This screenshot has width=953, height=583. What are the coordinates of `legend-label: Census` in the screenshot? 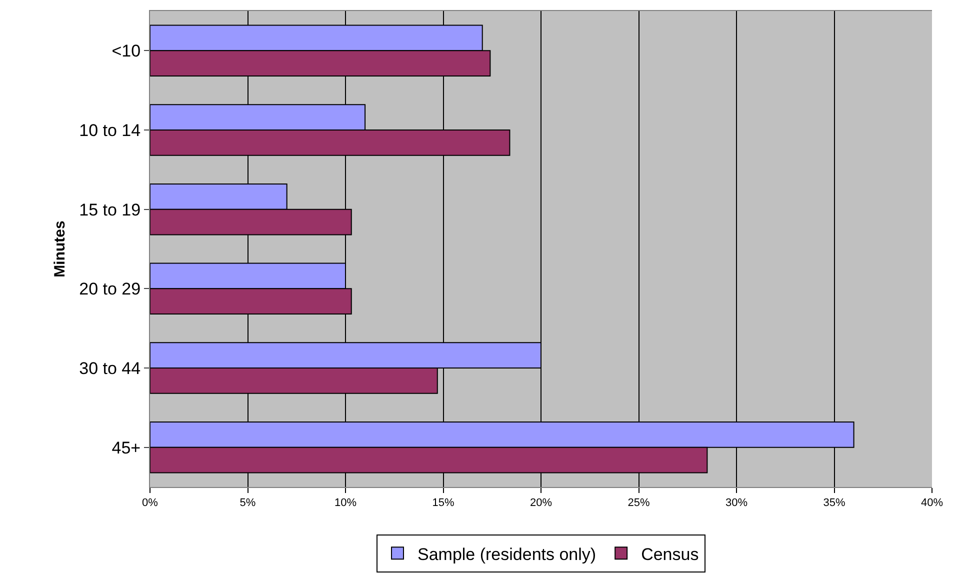 It's located at (670, 554).